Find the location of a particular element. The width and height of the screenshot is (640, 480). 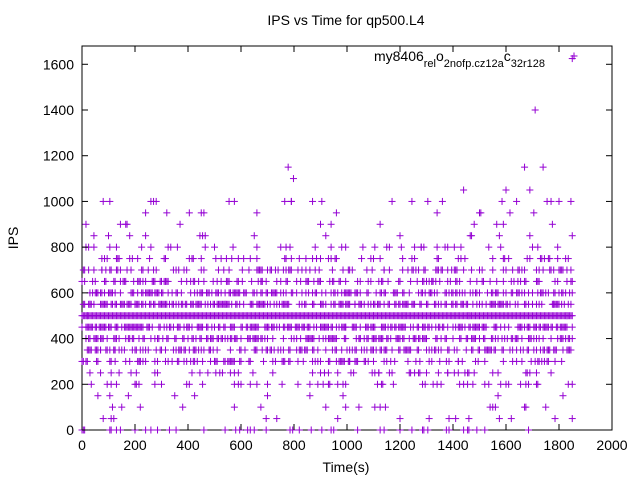

legend-plus-icon is located at coordinates (574, 56).